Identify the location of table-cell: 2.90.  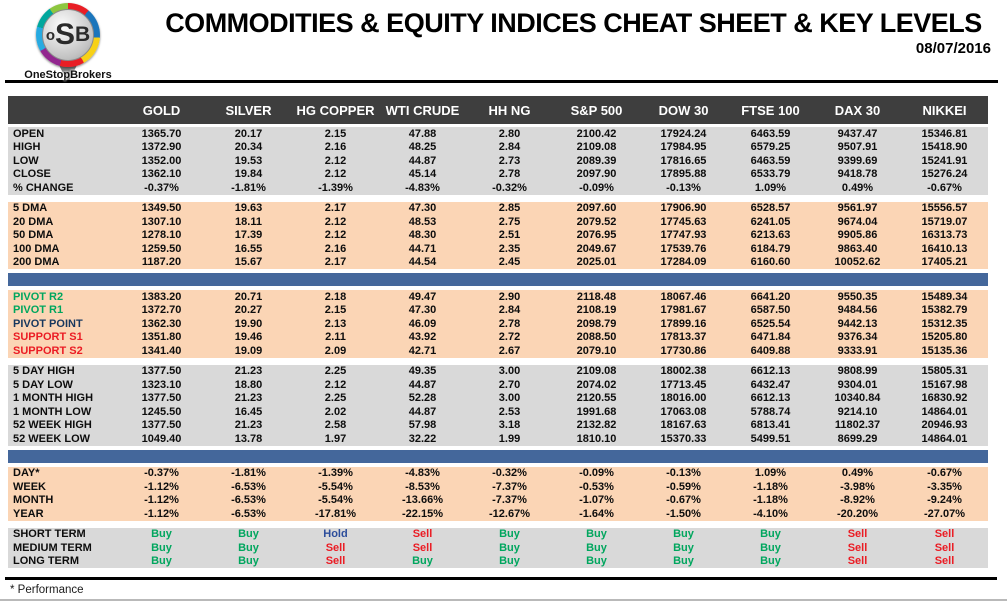
(509, 296).